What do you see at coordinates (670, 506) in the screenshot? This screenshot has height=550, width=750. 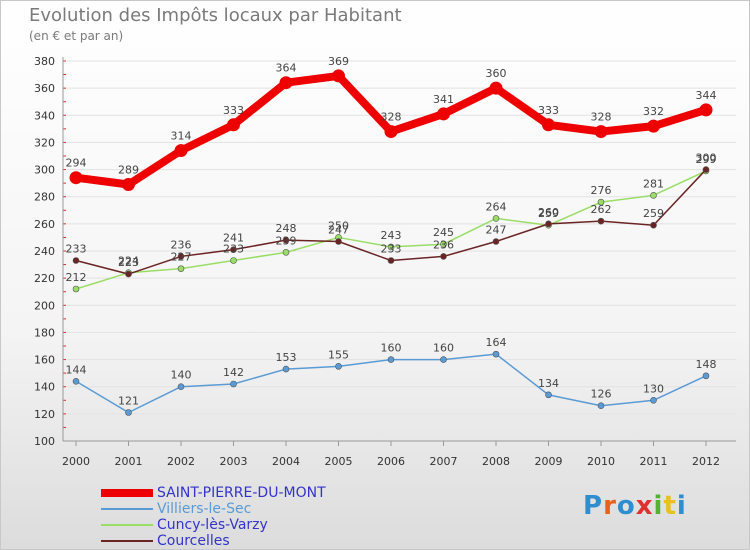 I see `logo-letter: t` at bounding box center [670, 506].